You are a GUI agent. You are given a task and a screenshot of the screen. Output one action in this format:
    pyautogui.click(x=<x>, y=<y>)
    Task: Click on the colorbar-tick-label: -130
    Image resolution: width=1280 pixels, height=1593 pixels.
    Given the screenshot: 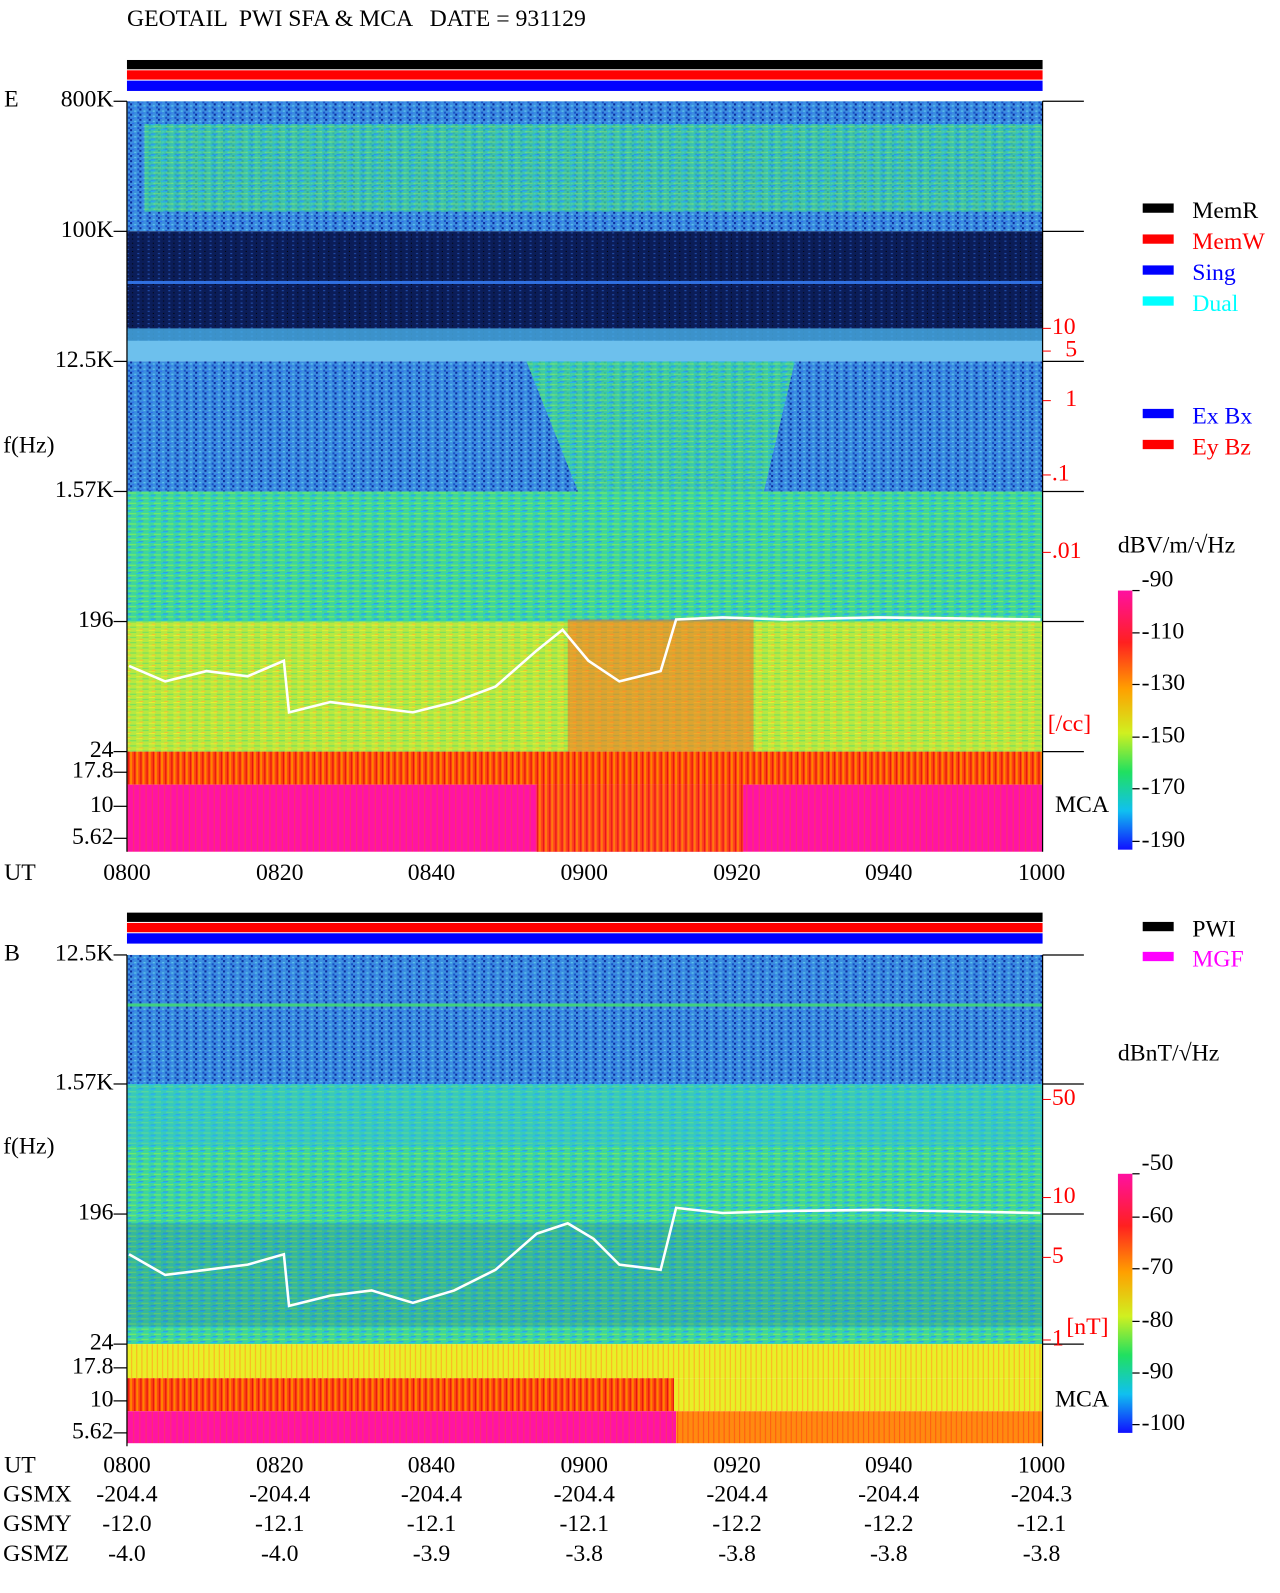 What is the action you would take?
    pyautogui.click(x=1164, y=683)
    